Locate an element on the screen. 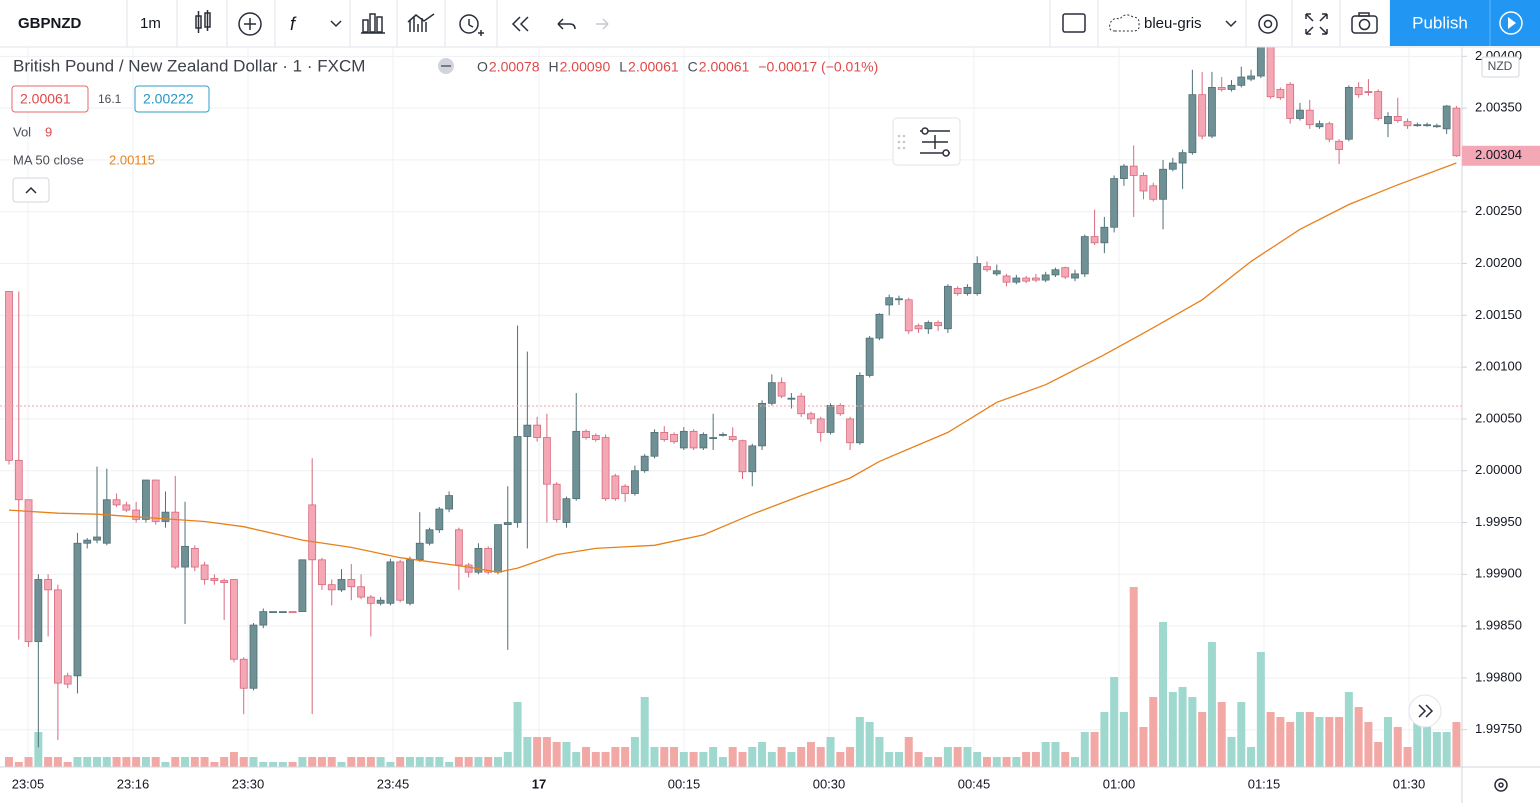  ask-box is located at coordinates (172, 99).